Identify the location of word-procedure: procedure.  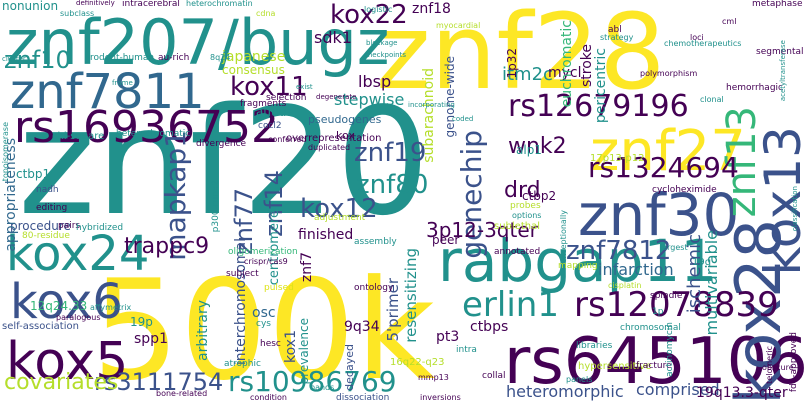
(40, 226).